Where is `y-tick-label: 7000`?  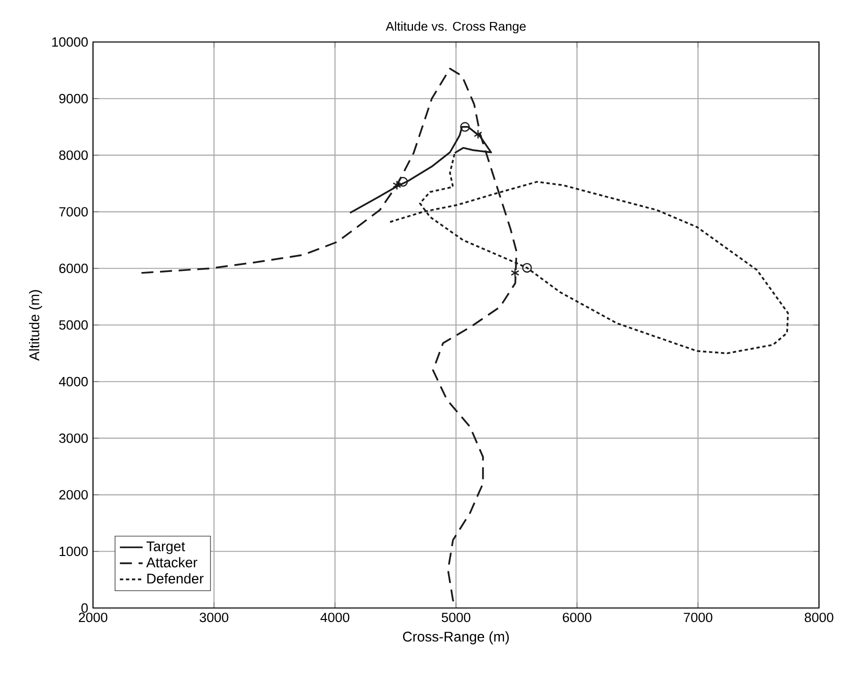 y-tick-label: 7000 is located at coordinates (73, 212).